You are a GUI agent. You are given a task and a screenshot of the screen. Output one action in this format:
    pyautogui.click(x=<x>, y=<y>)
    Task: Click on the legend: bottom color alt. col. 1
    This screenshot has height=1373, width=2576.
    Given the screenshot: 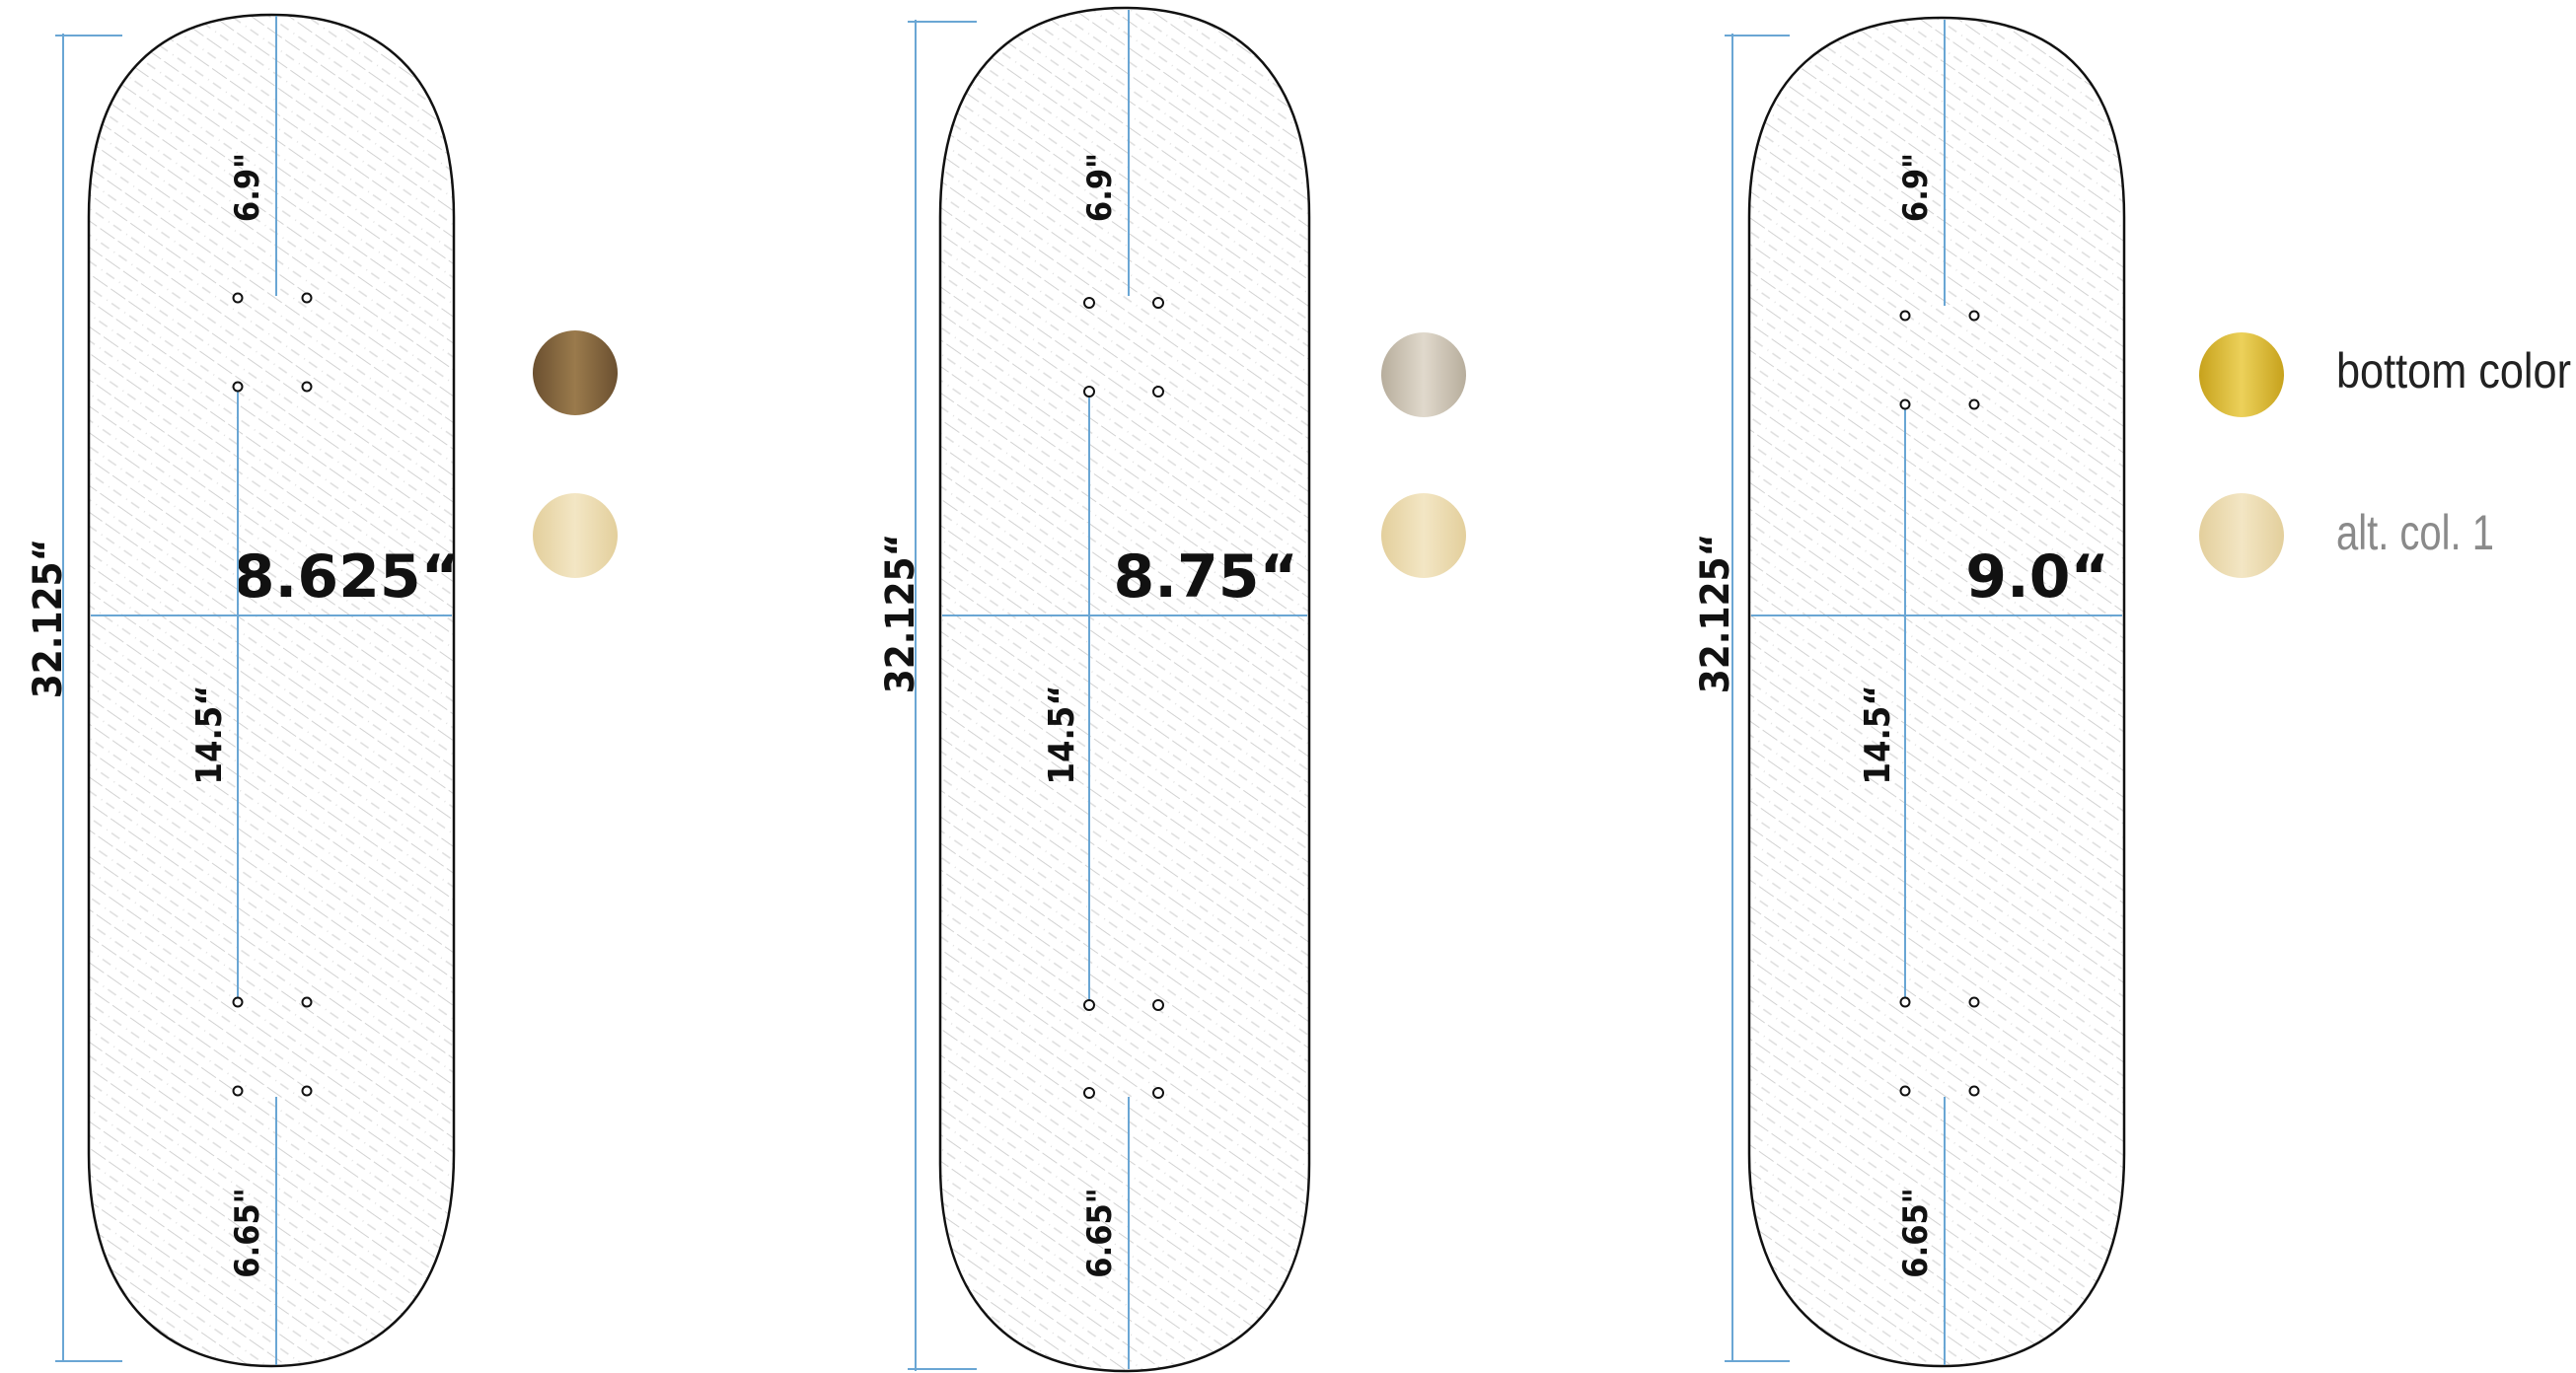 What is the action you would take?
    pyautogui.click(x=2453, y=451)
    